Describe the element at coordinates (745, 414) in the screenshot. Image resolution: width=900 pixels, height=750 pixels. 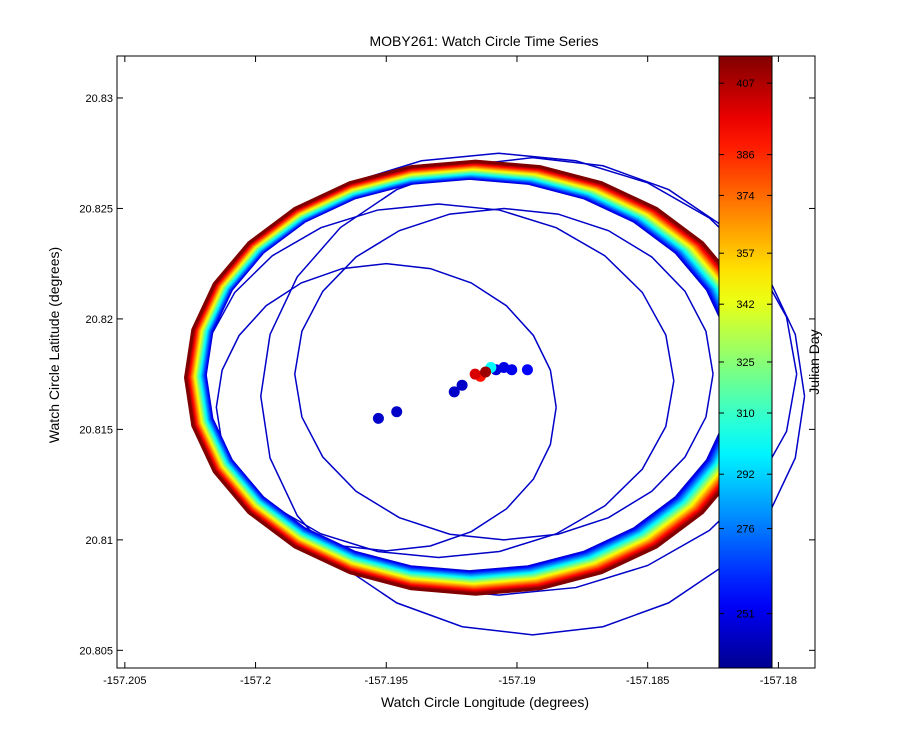
I see `colorbar-tick-label: 310` at that location.